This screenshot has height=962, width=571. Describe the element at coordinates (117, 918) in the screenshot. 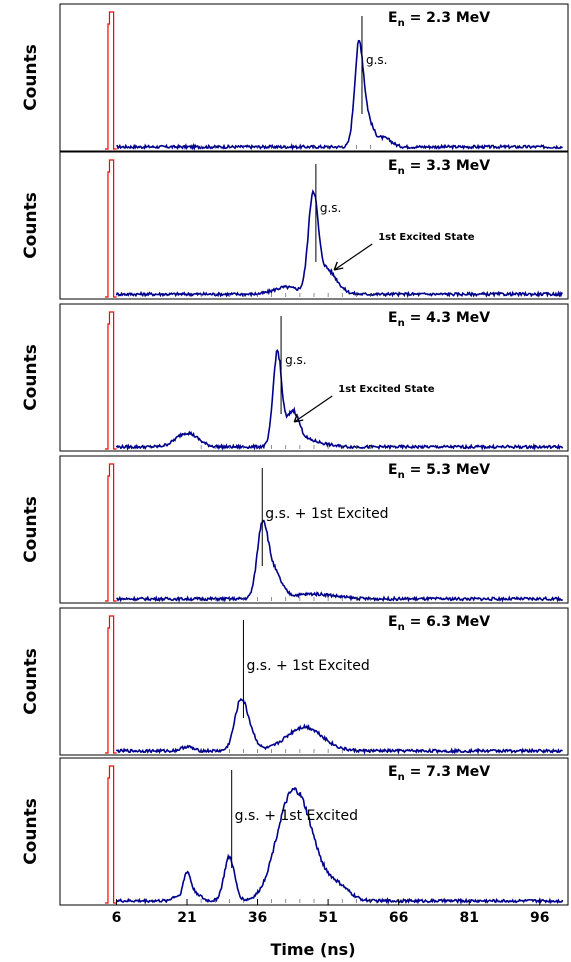

I see `x-tick-label: 6` at that location.